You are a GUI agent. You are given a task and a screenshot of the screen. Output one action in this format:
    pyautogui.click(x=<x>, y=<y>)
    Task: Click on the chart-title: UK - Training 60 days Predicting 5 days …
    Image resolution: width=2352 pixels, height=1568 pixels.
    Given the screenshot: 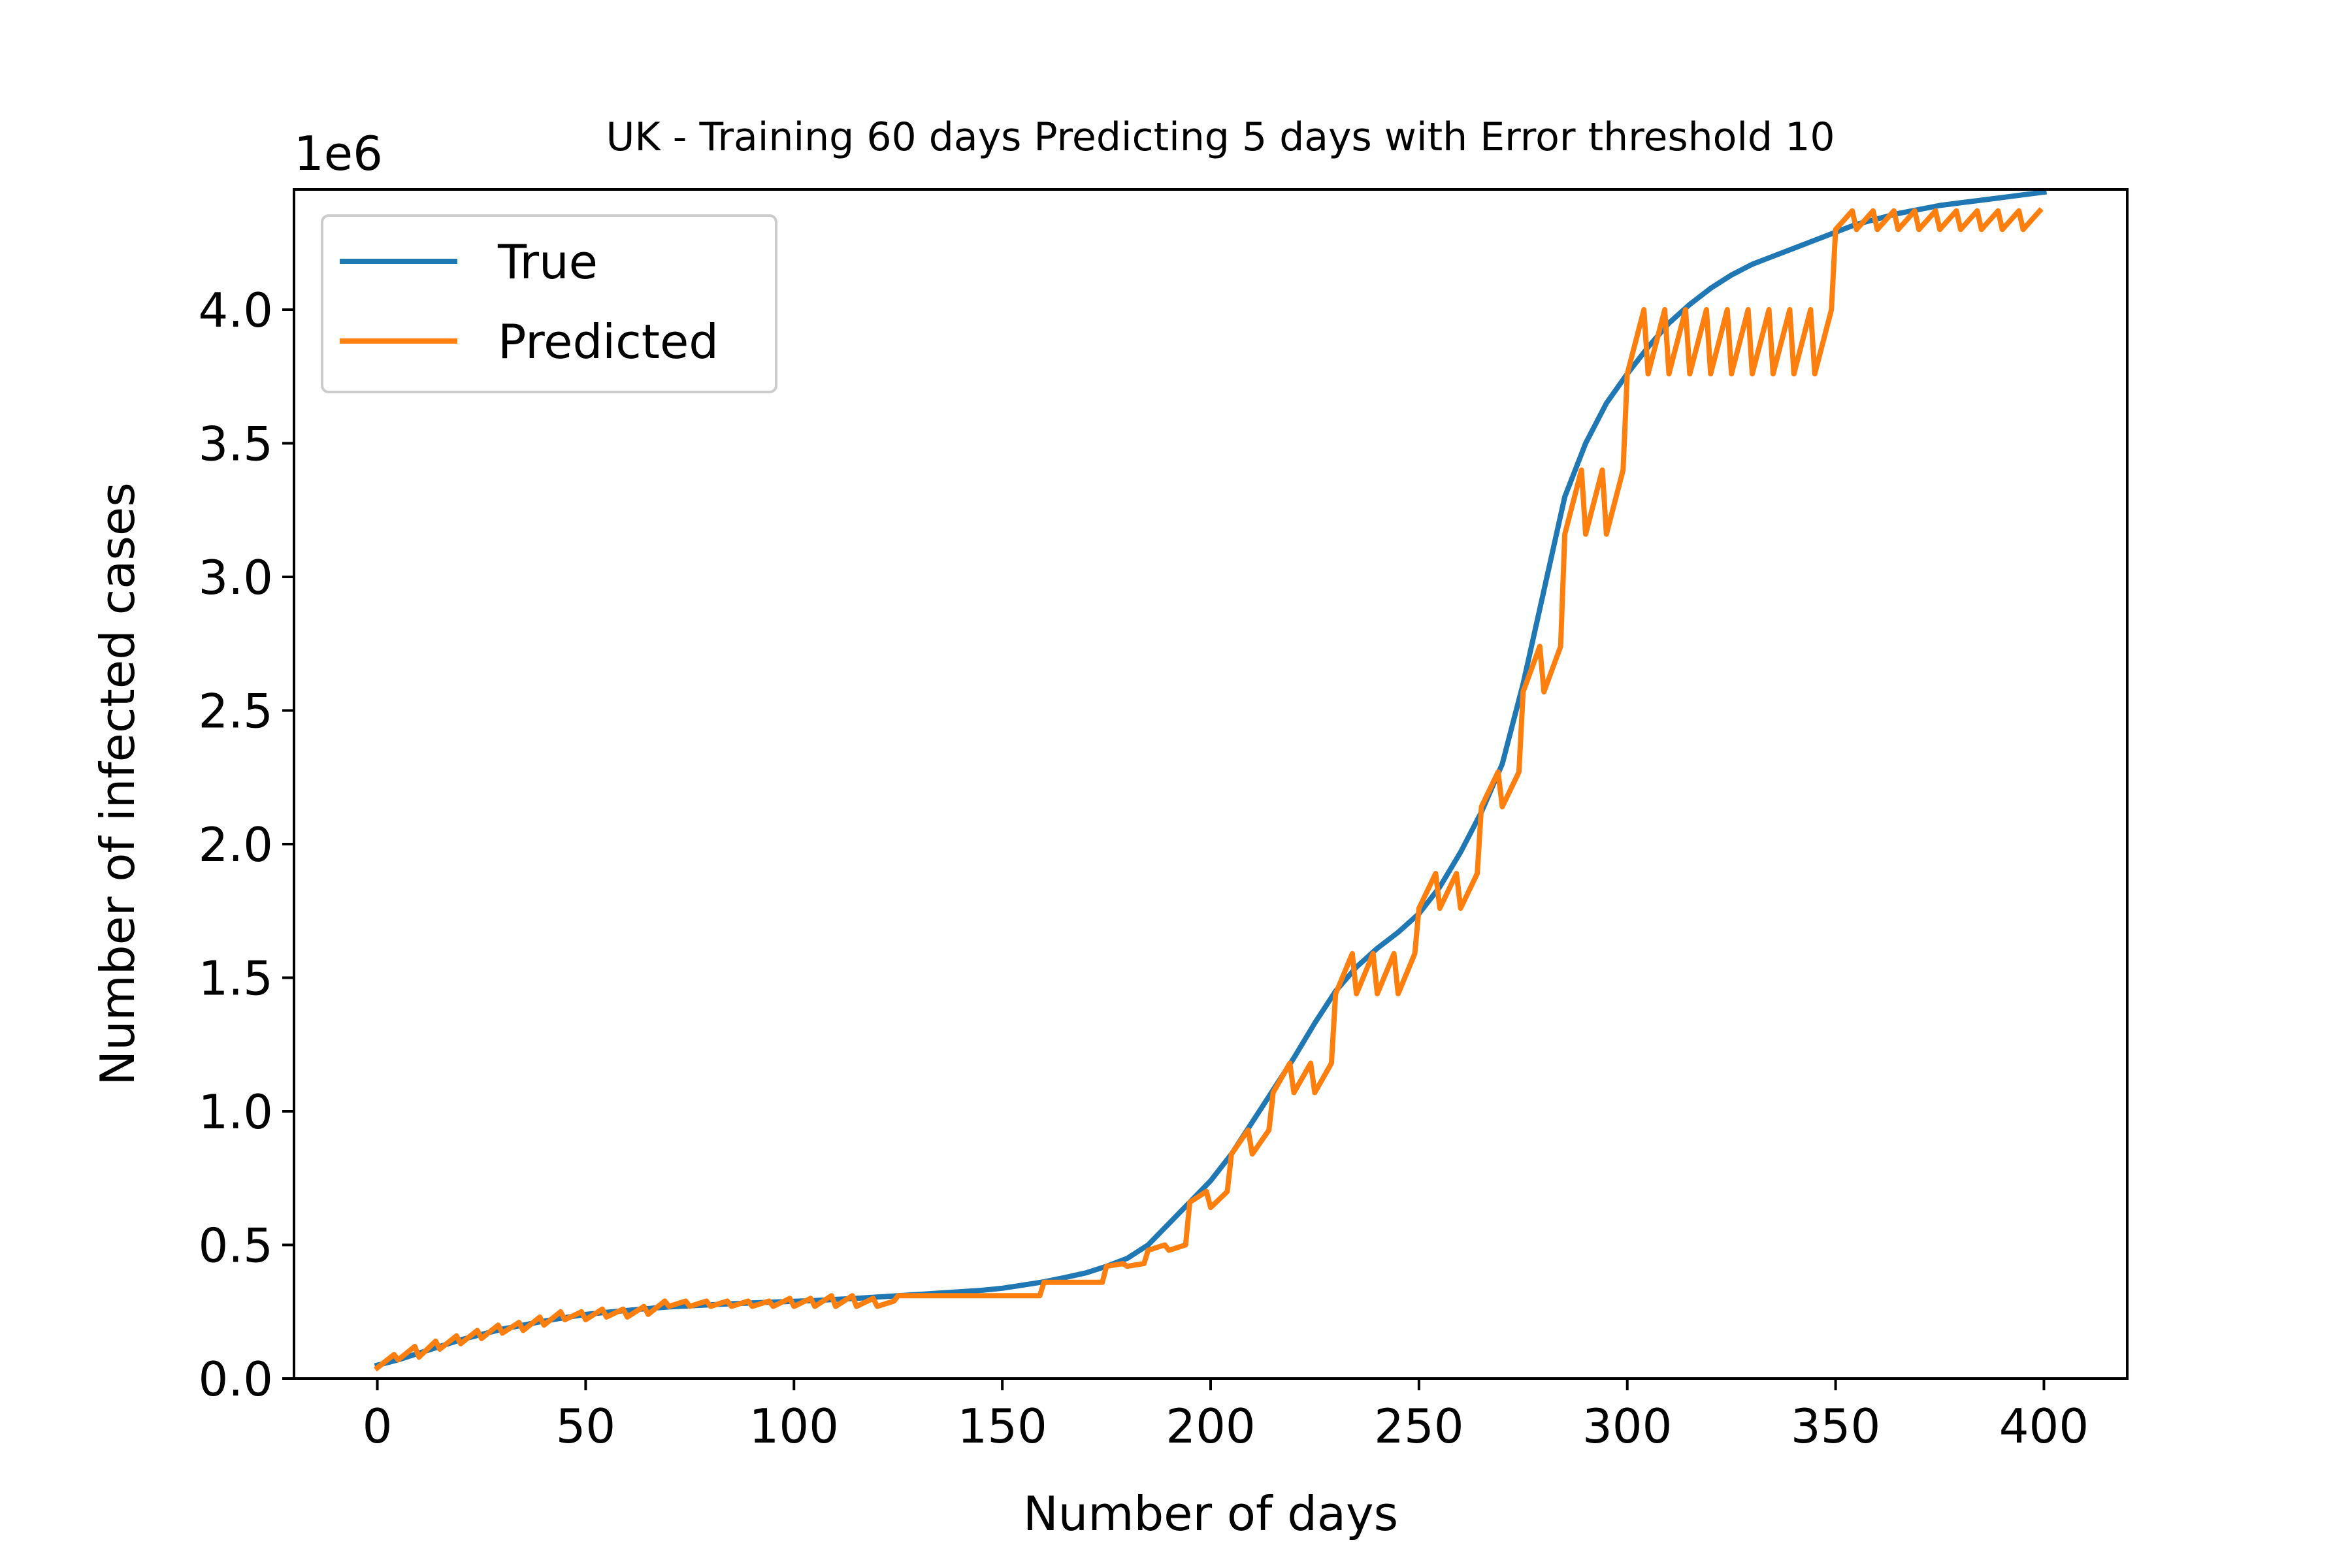 What is the action you would take?
    pyautogui.click(x=1220, y=137)
    